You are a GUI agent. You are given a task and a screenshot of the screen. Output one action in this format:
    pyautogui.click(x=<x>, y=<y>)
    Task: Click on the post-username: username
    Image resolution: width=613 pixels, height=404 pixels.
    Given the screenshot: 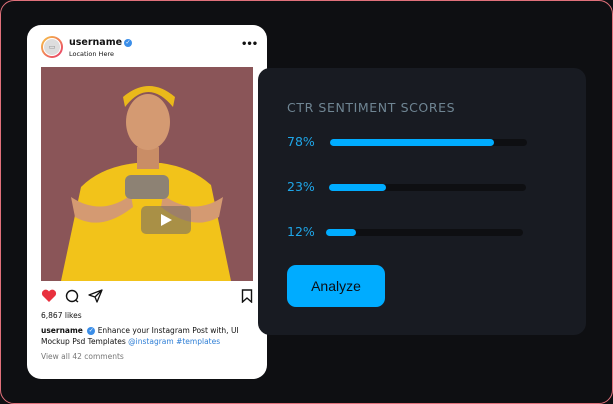 What is the action you would take?
    pyautogui.click(x=96, y=42)
    